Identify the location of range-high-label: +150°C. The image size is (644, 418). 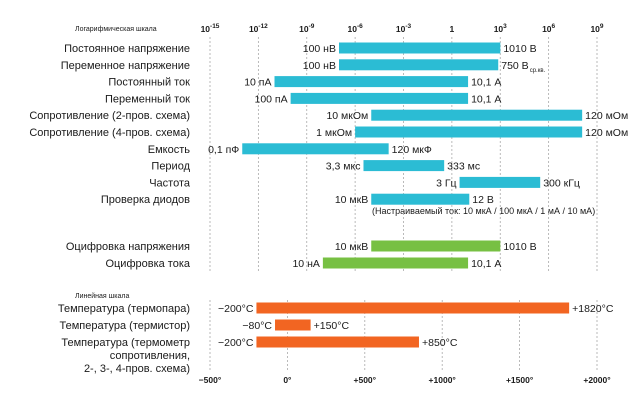
(332, 326).